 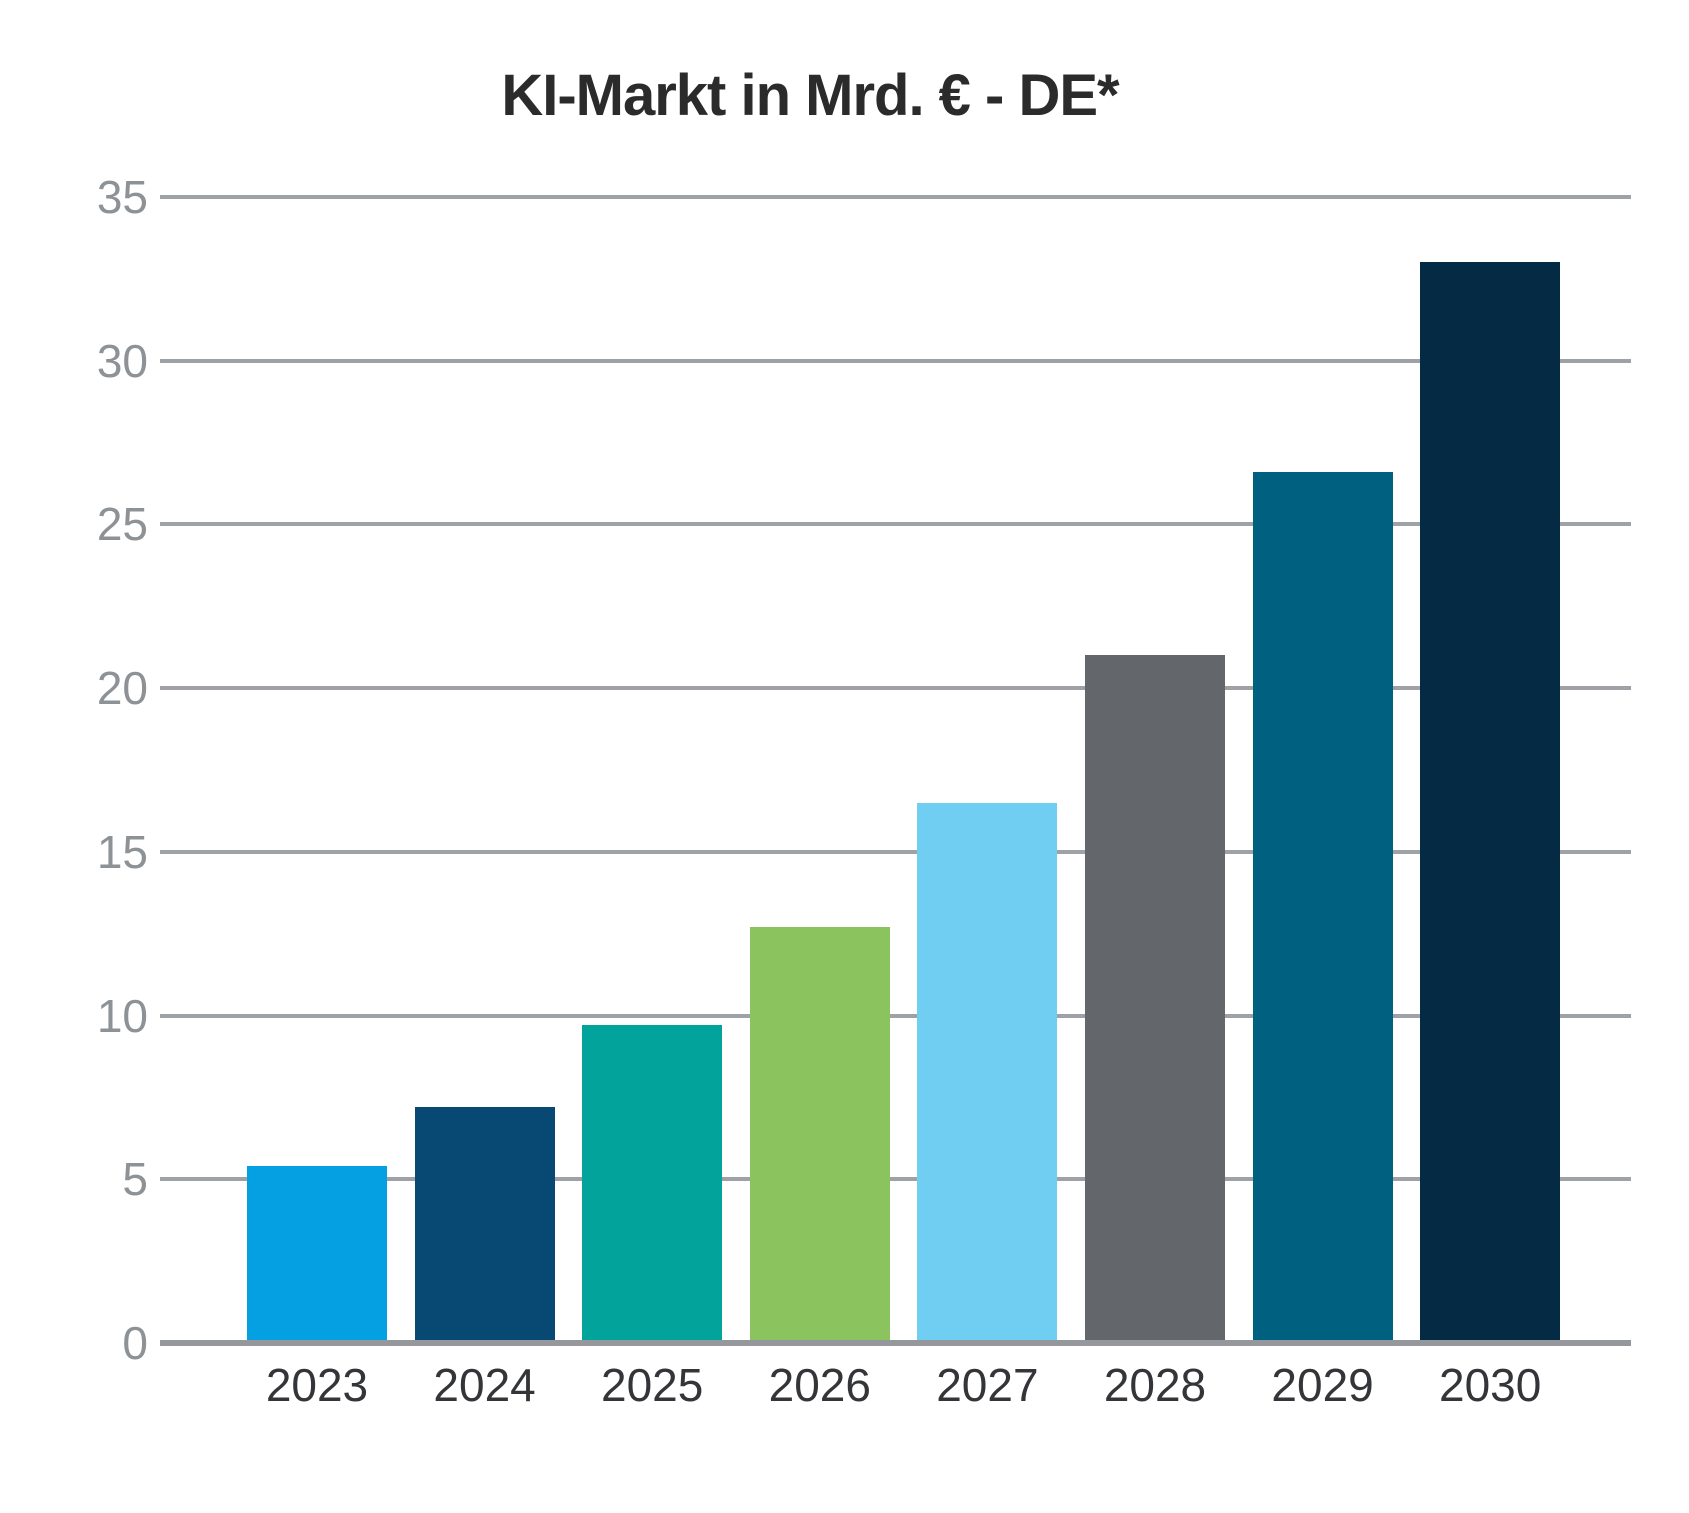 What do you see at coordinates (1490, 1385) in the screenshot?
I see `x-tick-label-2030: 2030` at bounding box center [1490, 1385].